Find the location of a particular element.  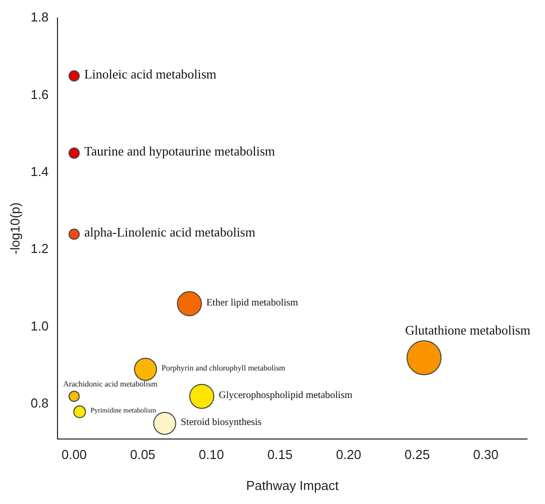

x-tick-label: 0.05 is located at coordinates (143, 454).